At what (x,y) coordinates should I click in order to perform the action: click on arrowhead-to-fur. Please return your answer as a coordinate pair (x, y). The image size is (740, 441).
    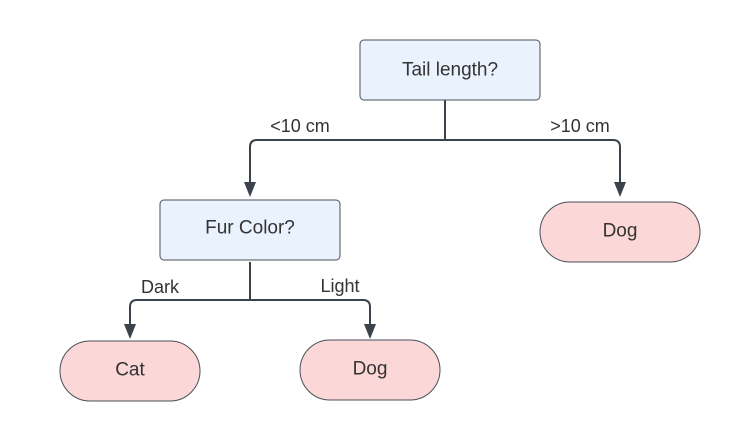
    Looking at the image, I should click on (250, 189).